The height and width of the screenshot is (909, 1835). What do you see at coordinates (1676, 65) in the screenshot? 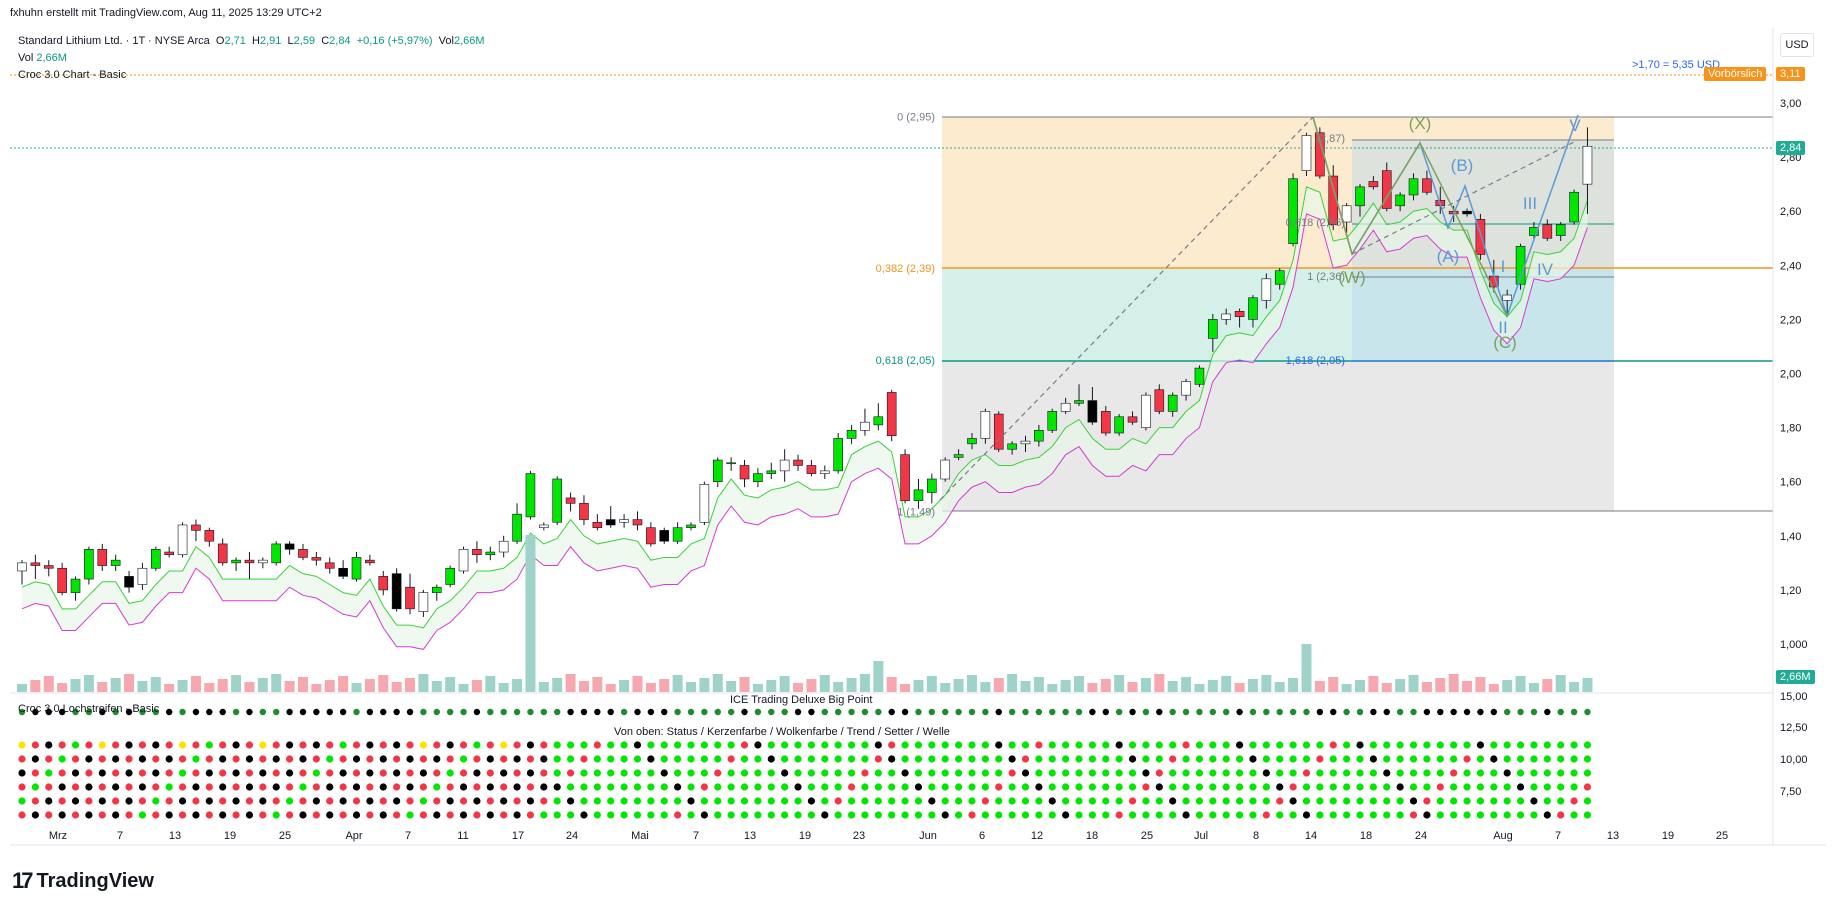
I see `alert-label: >1,70 = 5,35 USD` at bounding box center [1676, 65].